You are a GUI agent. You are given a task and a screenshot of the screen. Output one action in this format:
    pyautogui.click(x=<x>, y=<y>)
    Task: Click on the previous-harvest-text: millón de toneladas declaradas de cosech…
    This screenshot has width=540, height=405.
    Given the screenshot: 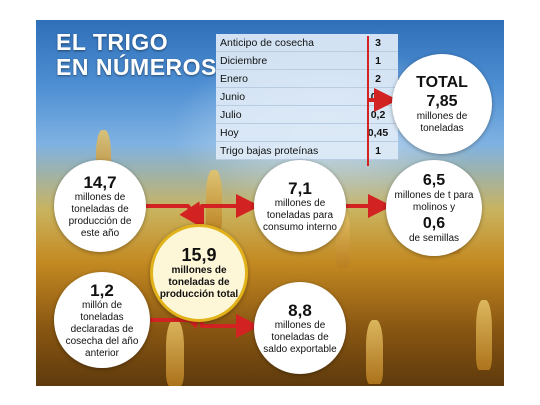 What is the action you would take?
    pyautogui.click(x=102, y=329)
    